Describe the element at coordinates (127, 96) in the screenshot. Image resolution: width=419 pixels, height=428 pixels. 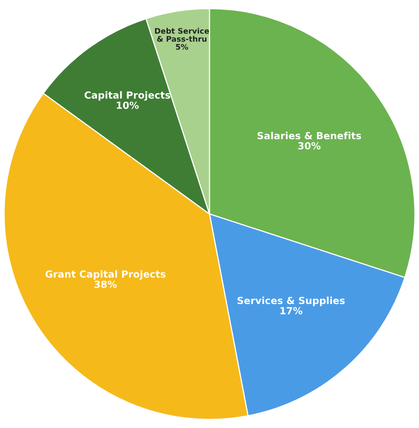
I see `slice-label: Capital Projects` at that location.